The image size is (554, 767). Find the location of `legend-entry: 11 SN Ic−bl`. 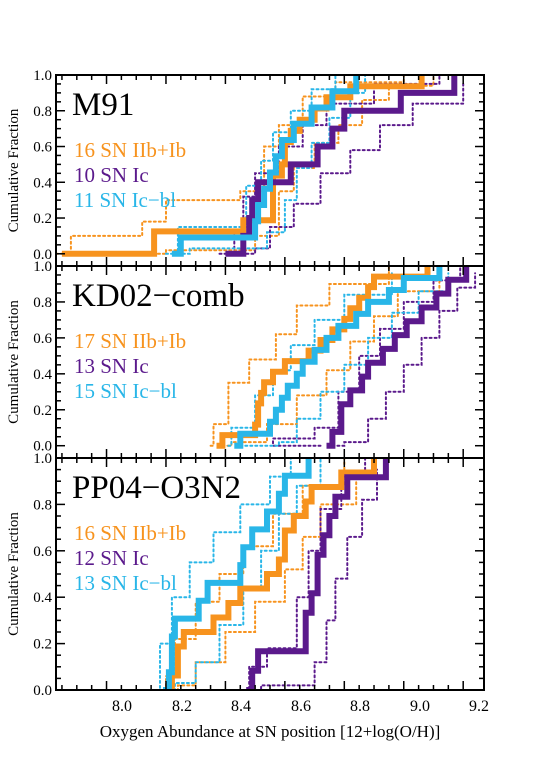

legend-entry: 11 SN Ic−bl is located at coordinates (125, 200).